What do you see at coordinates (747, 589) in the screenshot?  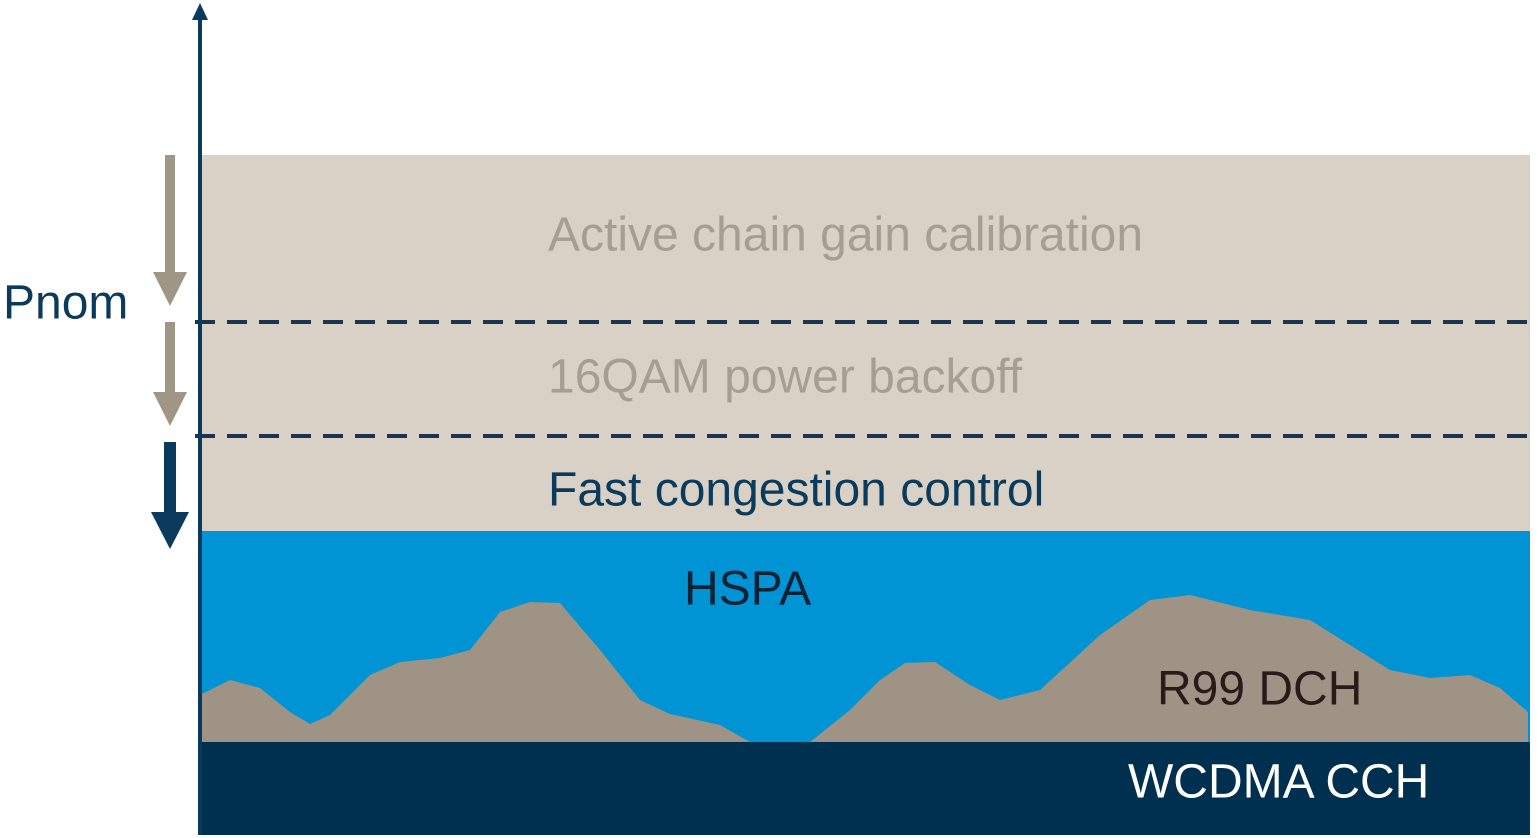 I see `layer-label: HSPA` at bounding box center [747, 589].